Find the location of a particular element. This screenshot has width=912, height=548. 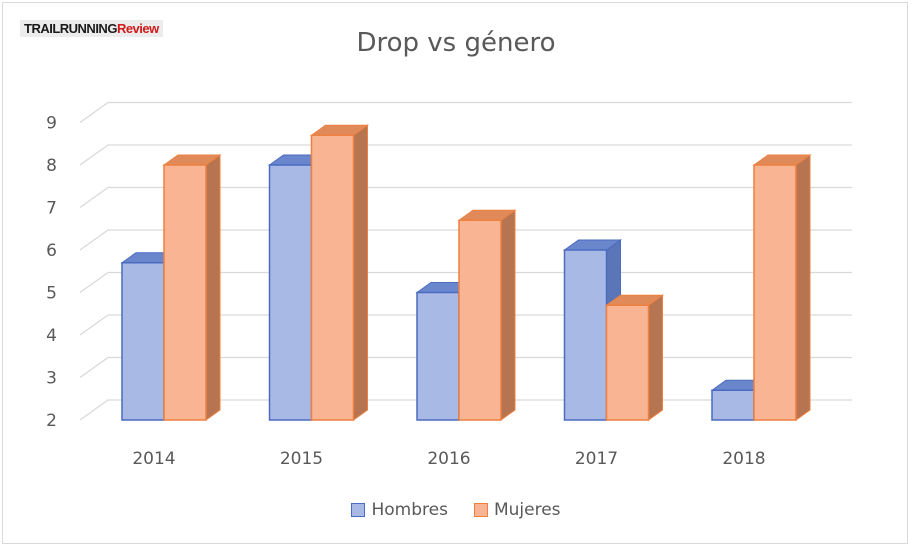

legend-item-hombres: Hombres is located at coordinates (399, 510).